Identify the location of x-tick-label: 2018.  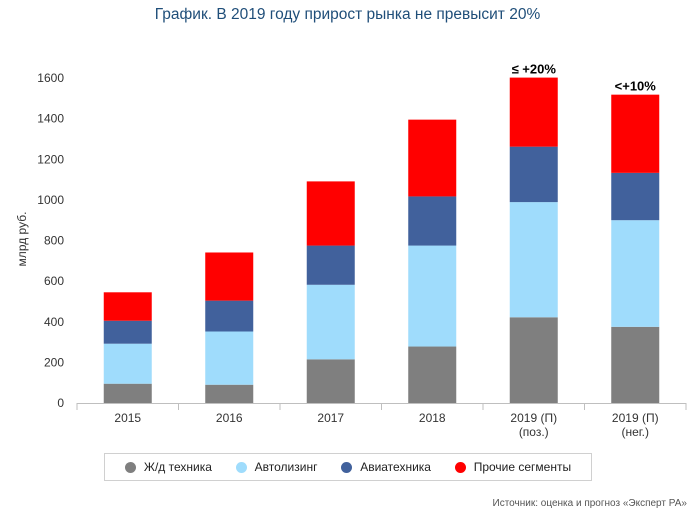
(432, 418).